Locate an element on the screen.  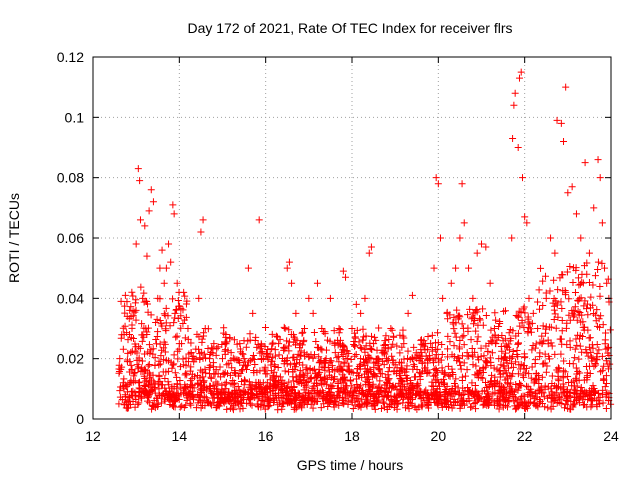
x-tick-label: 16 is located at coordinates (266, 436).